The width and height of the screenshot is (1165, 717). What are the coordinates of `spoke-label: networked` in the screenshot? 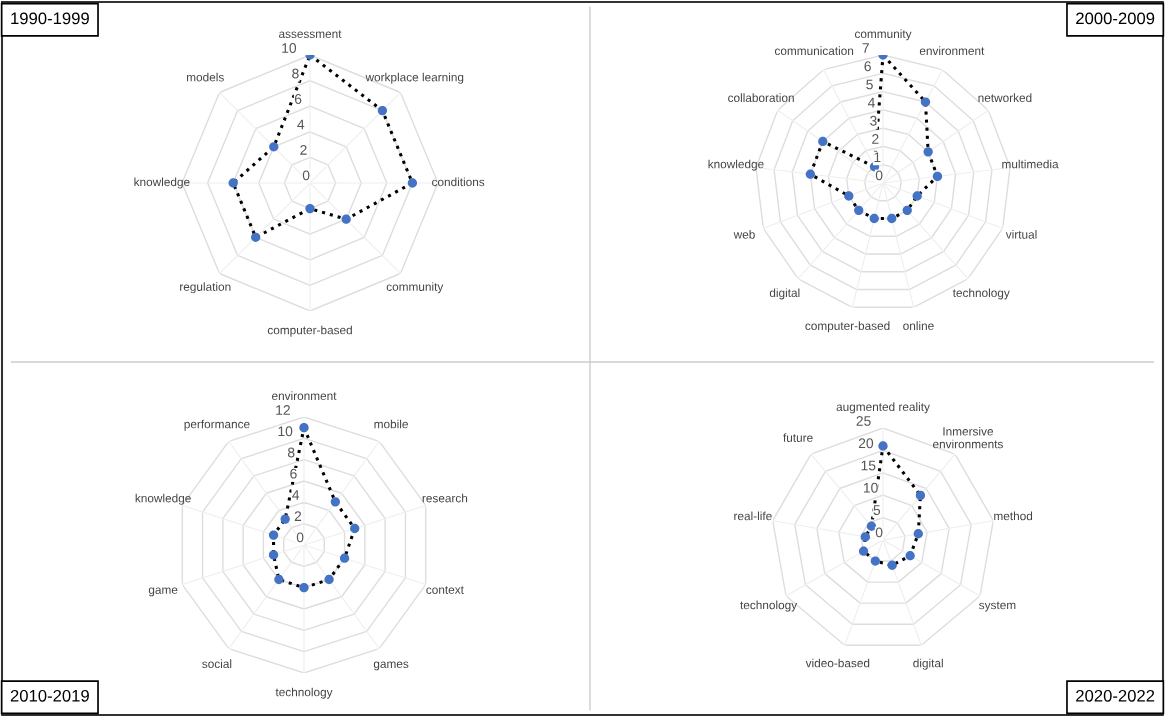 It's located at (1005, 98).